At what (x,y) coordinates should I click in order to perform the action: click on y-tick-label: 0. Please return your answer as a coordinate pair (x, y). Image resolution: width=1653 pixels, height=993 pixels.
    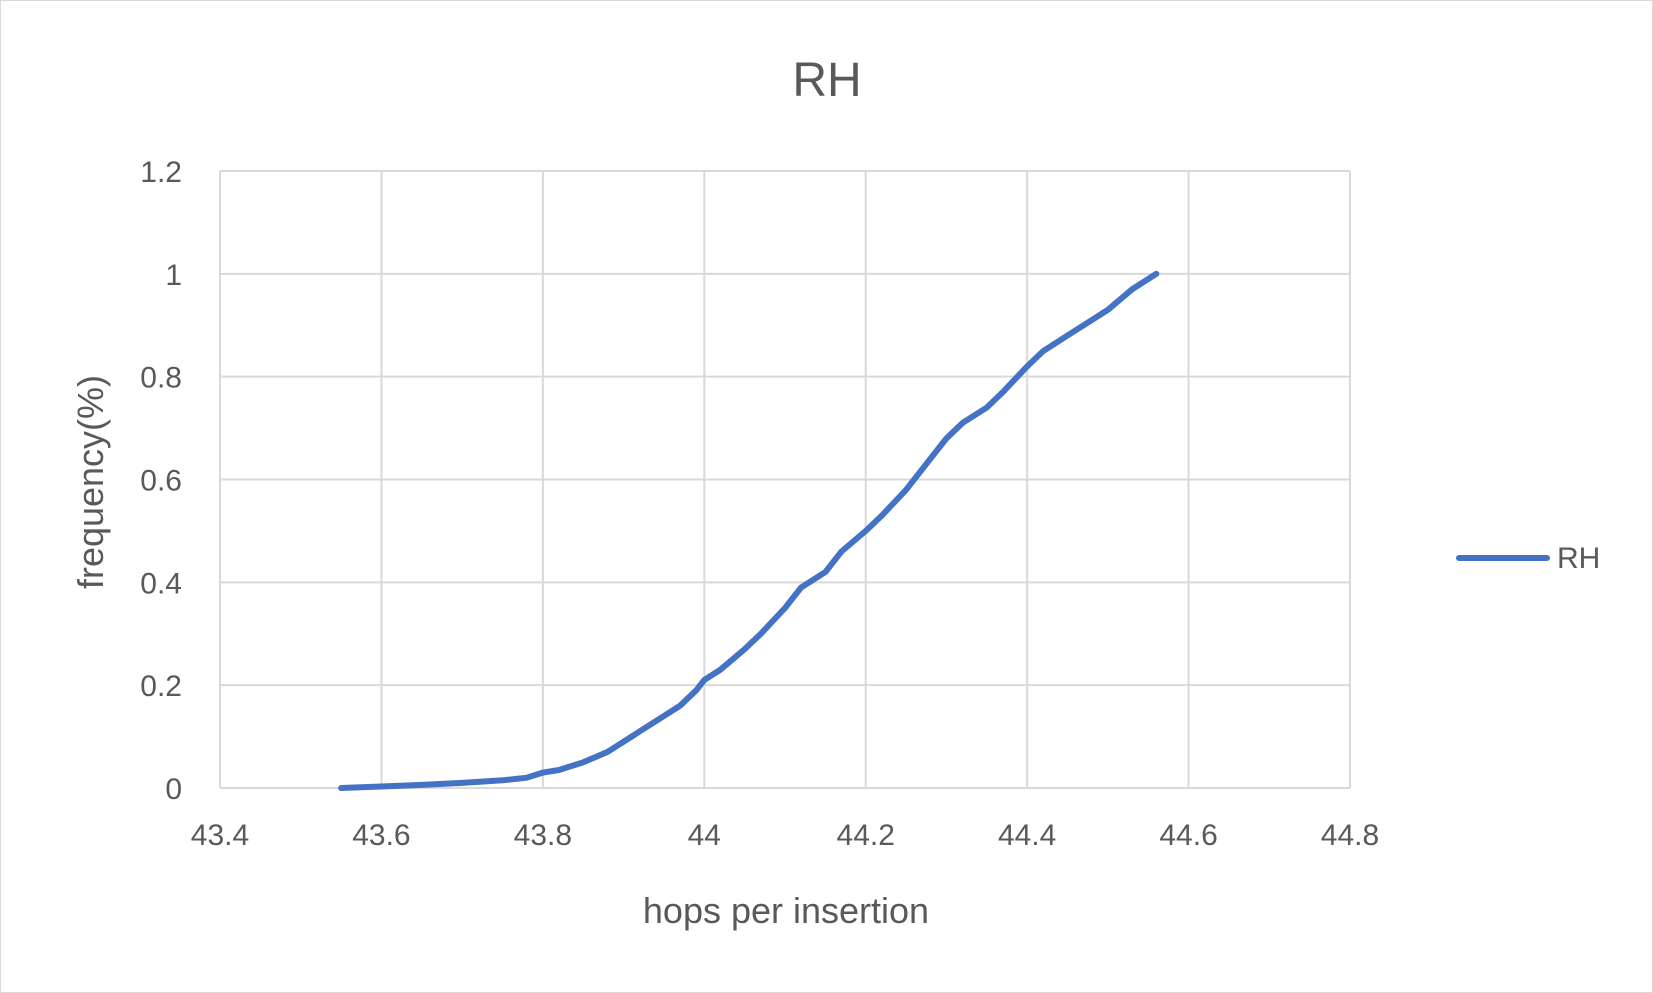
    Looking at the image, I should click on (173, 789).